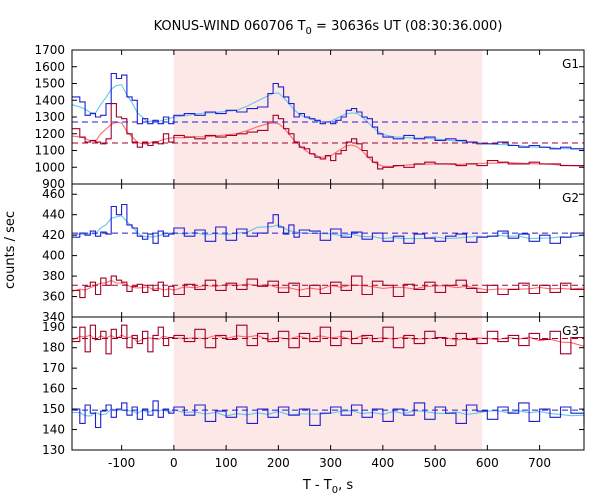 The image size is (600, 500). What do you see at coordinates (487, 463) in the screenshot?
I see `x-tick-label: 600` at bounding box center [487, 463].